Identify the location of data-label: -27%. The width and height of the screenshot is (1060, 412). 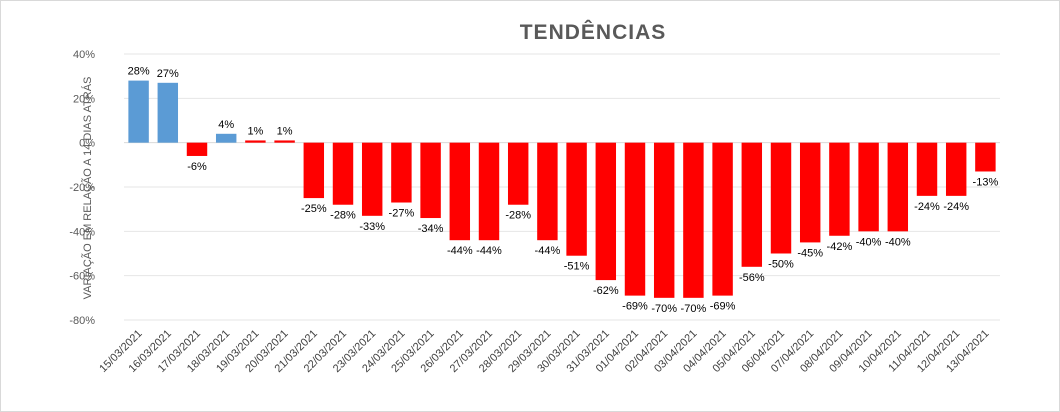
(402, 214).